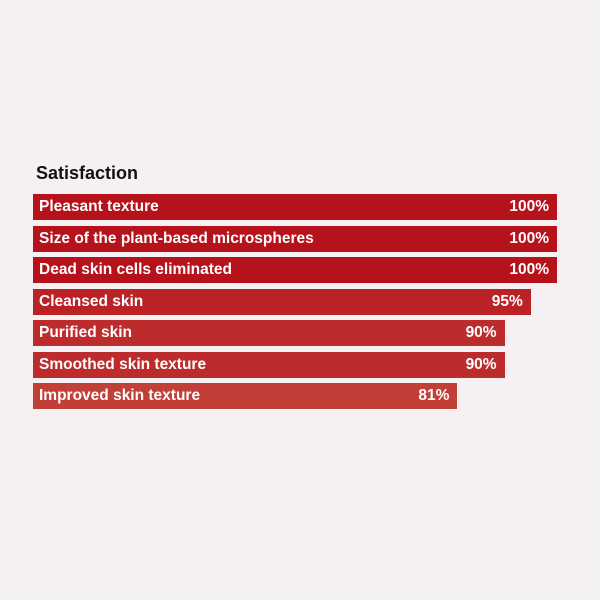 Image resolution: width=600 pixels, height=600 pixels. I want to click on bar-label: Smoothed skin texture, so click(123, 364).